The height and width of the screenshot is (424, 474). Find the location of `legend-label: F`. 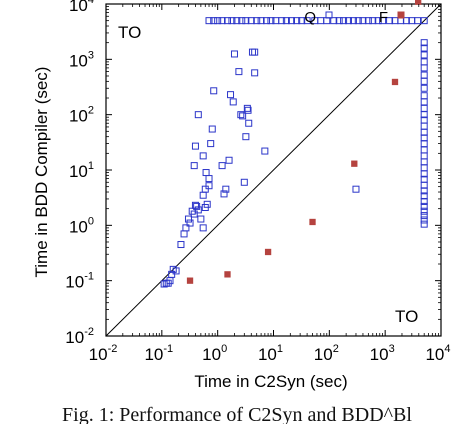

legend-label: F is located at coordinates (383, 17).